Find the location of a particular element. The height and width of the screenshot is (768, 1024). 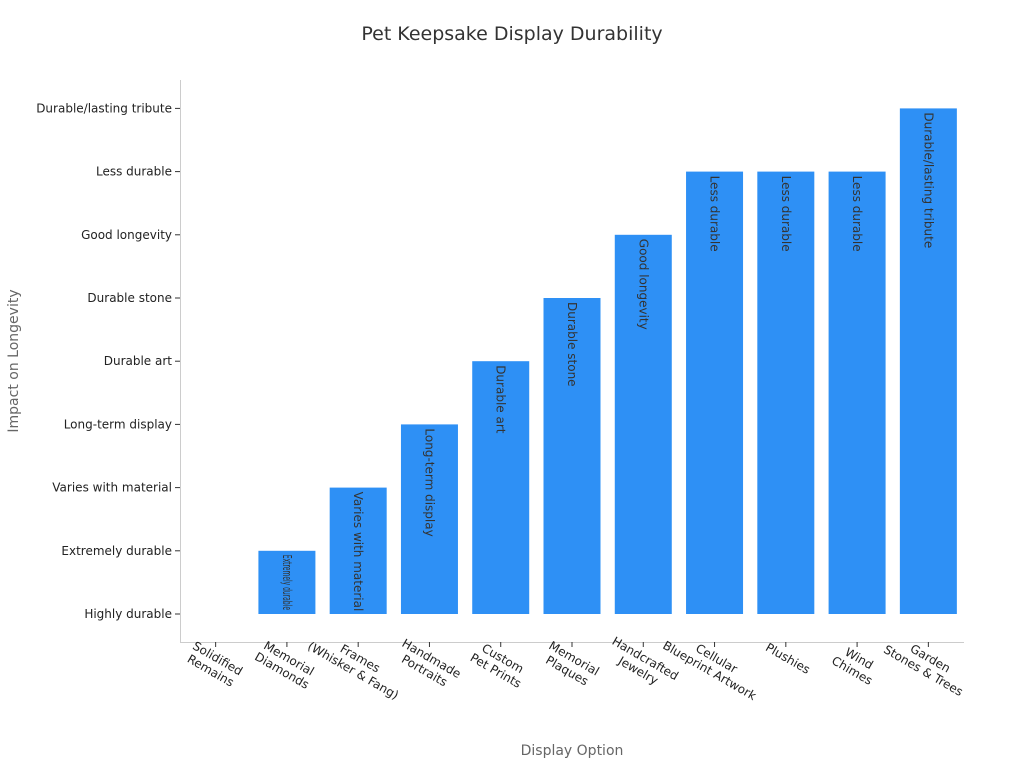

y-tick-label: Long-term display is located at coordinates (118, 424).